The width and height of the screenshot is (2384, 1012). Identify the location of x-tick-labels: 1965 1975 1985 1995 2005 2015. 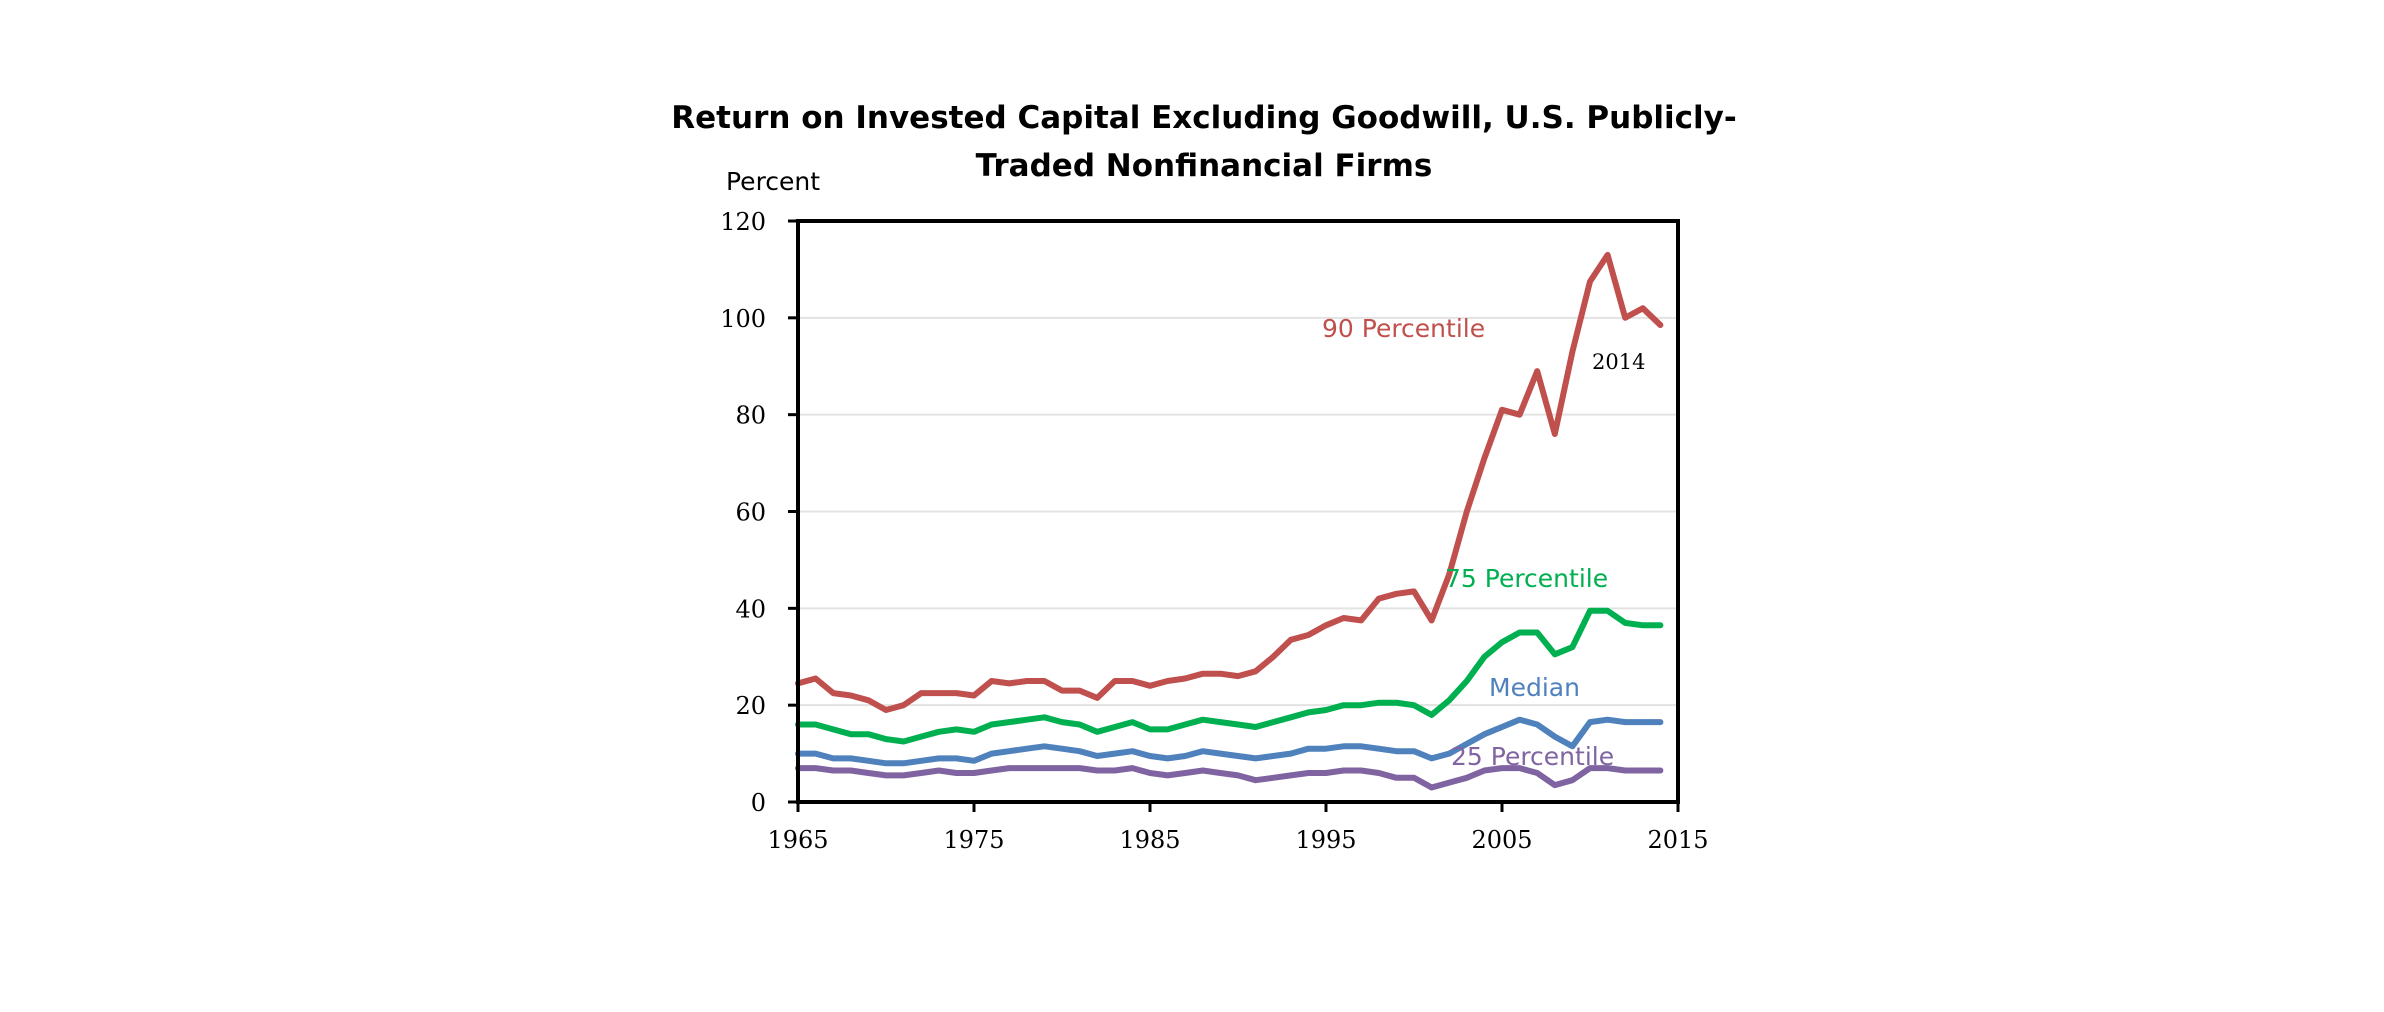
(1238, 828).